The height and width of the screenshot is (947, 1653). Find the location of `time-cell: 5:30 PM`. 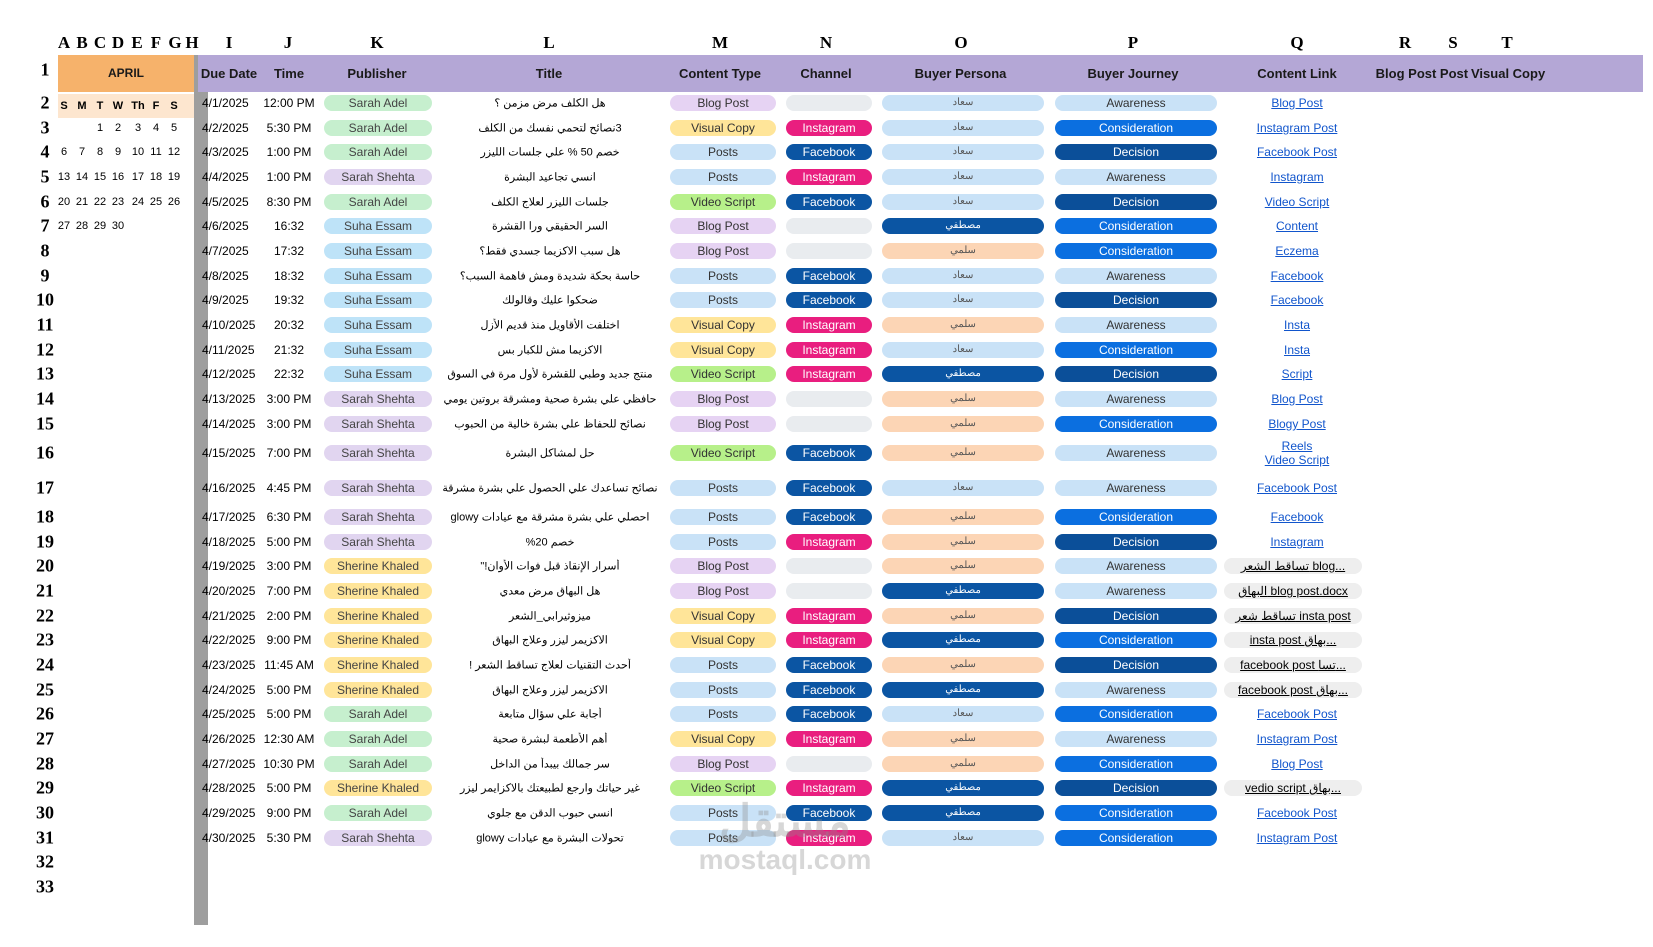

time-cell: 5:30 PM is located at coordinates (289, 838).